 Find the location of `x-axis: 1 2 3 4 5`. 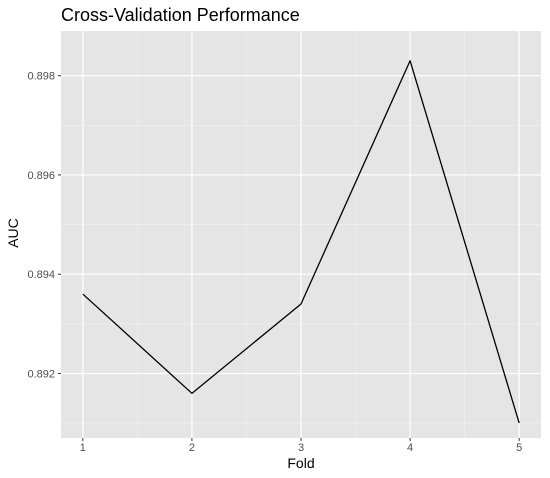

x-axis: 1 2 3 4 5 is located at coordinates (301, 446).